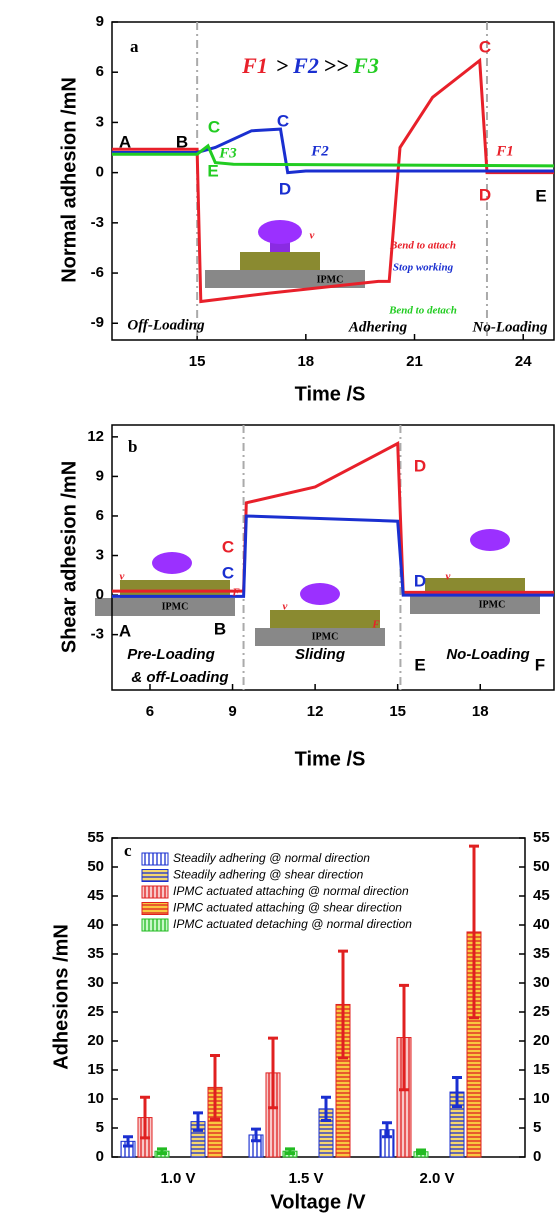 The height and width of the screenshot is (1213, 555). Describe the element at coordinates (177, 1178) in the screenshot. I see `x-tick-label: 1.0 V` at that location.